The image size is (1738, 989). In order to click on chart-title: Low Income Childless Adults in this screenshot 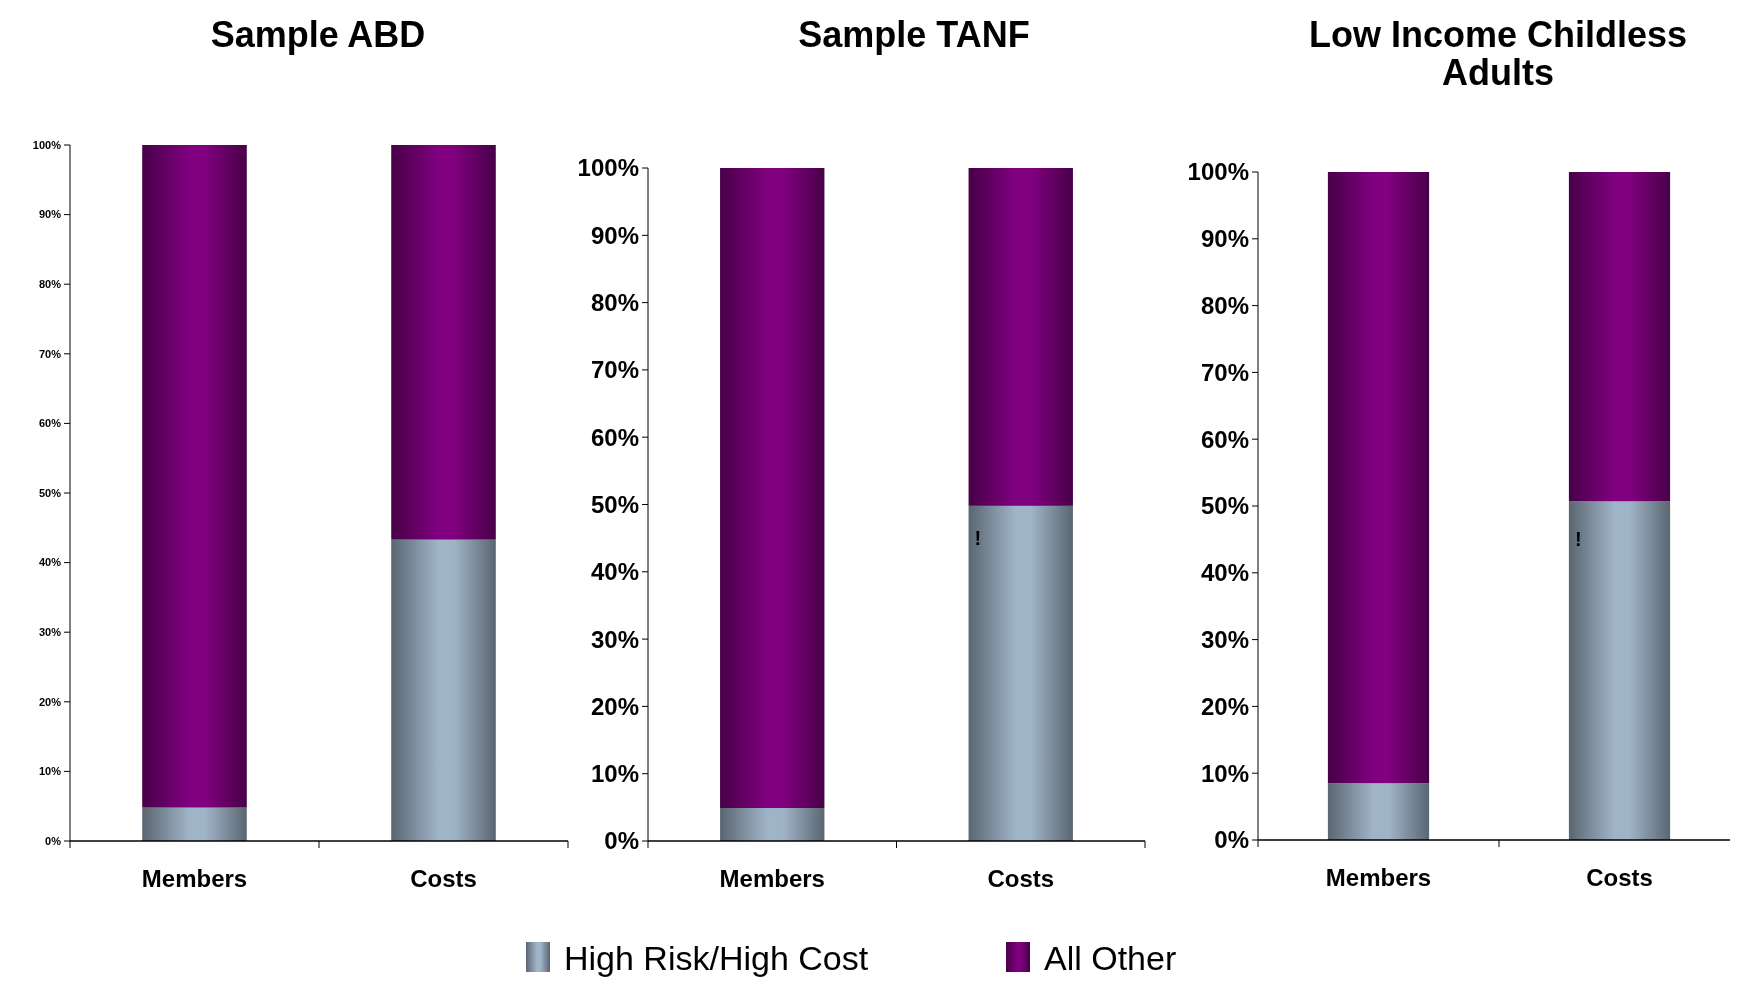, I will do `click(1498, 53)`.